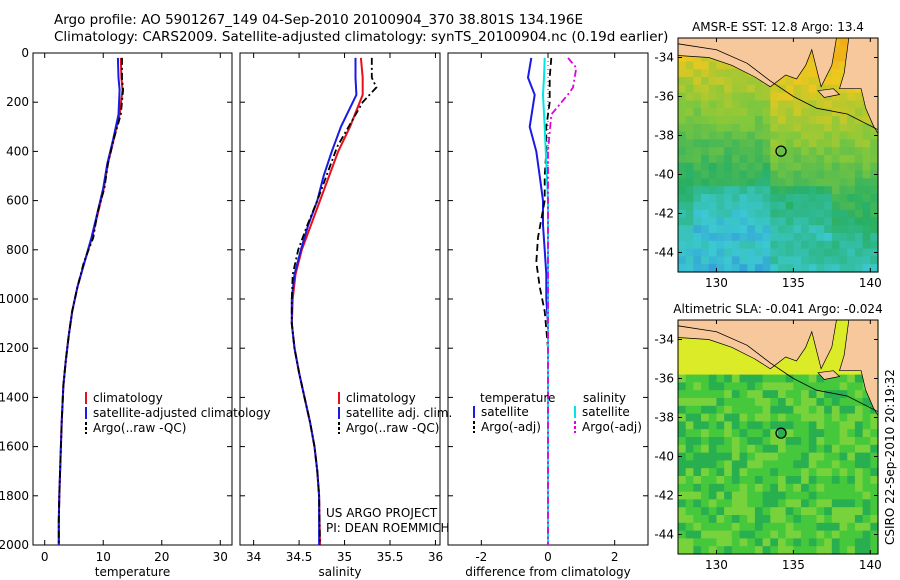  What do you see at coordinates (17, 201) in the screenshot?
I see `y-tick-label: 600` at bounding box center [17, 201].